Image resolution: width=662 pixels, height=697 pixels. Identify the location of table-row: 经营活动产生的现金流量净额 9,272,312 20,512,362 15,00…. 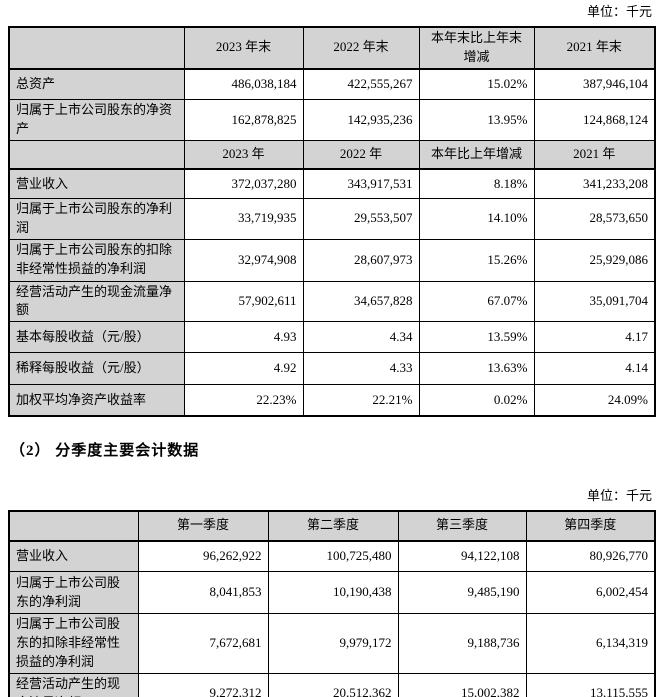
(332, 684).